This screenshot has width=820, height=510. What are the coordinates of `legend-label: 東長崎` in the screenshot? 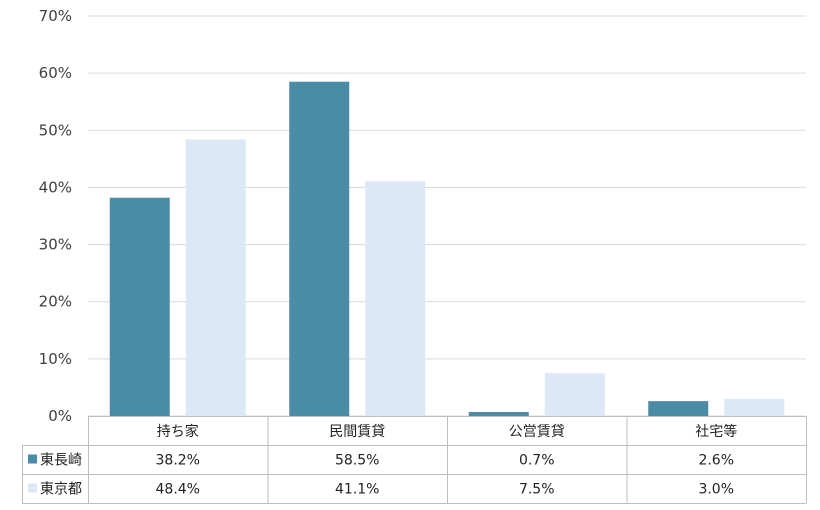 It's located at (61, 461).